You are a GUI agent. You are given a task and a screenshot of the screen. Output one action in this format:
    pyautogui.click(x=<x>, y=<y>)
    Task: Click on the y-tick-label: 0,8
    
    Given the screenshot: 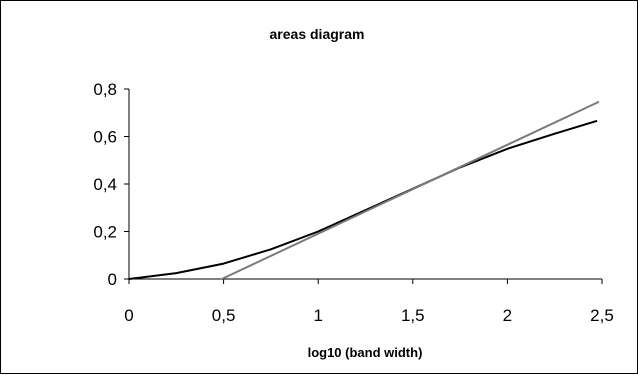 What is the action you would take?
    pyautogui.click(x=105, y=89)
    